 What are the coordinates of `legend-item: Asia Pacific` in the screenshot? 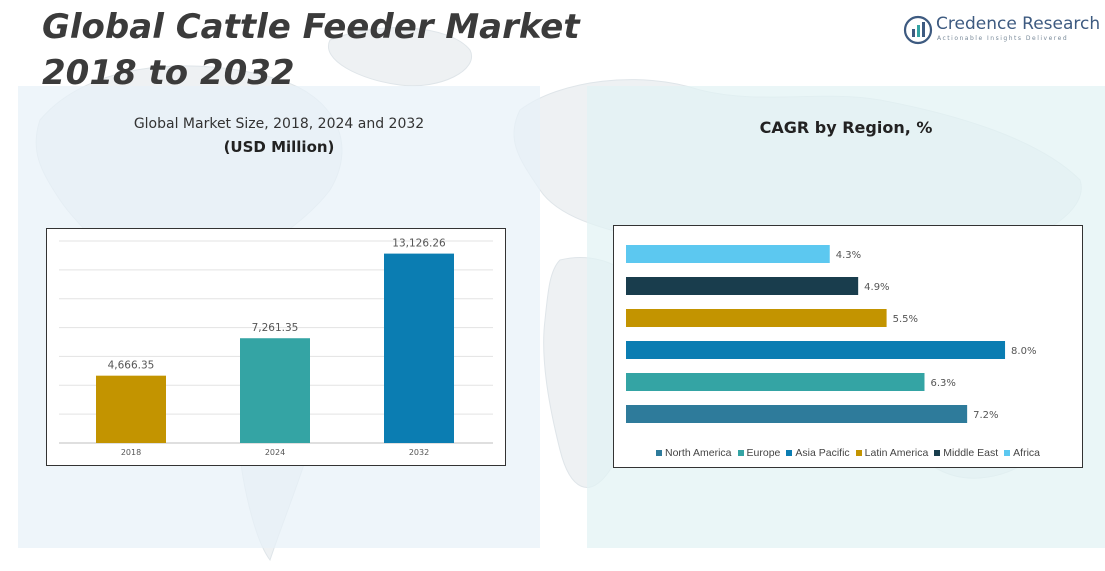 It's located at (818, 453).